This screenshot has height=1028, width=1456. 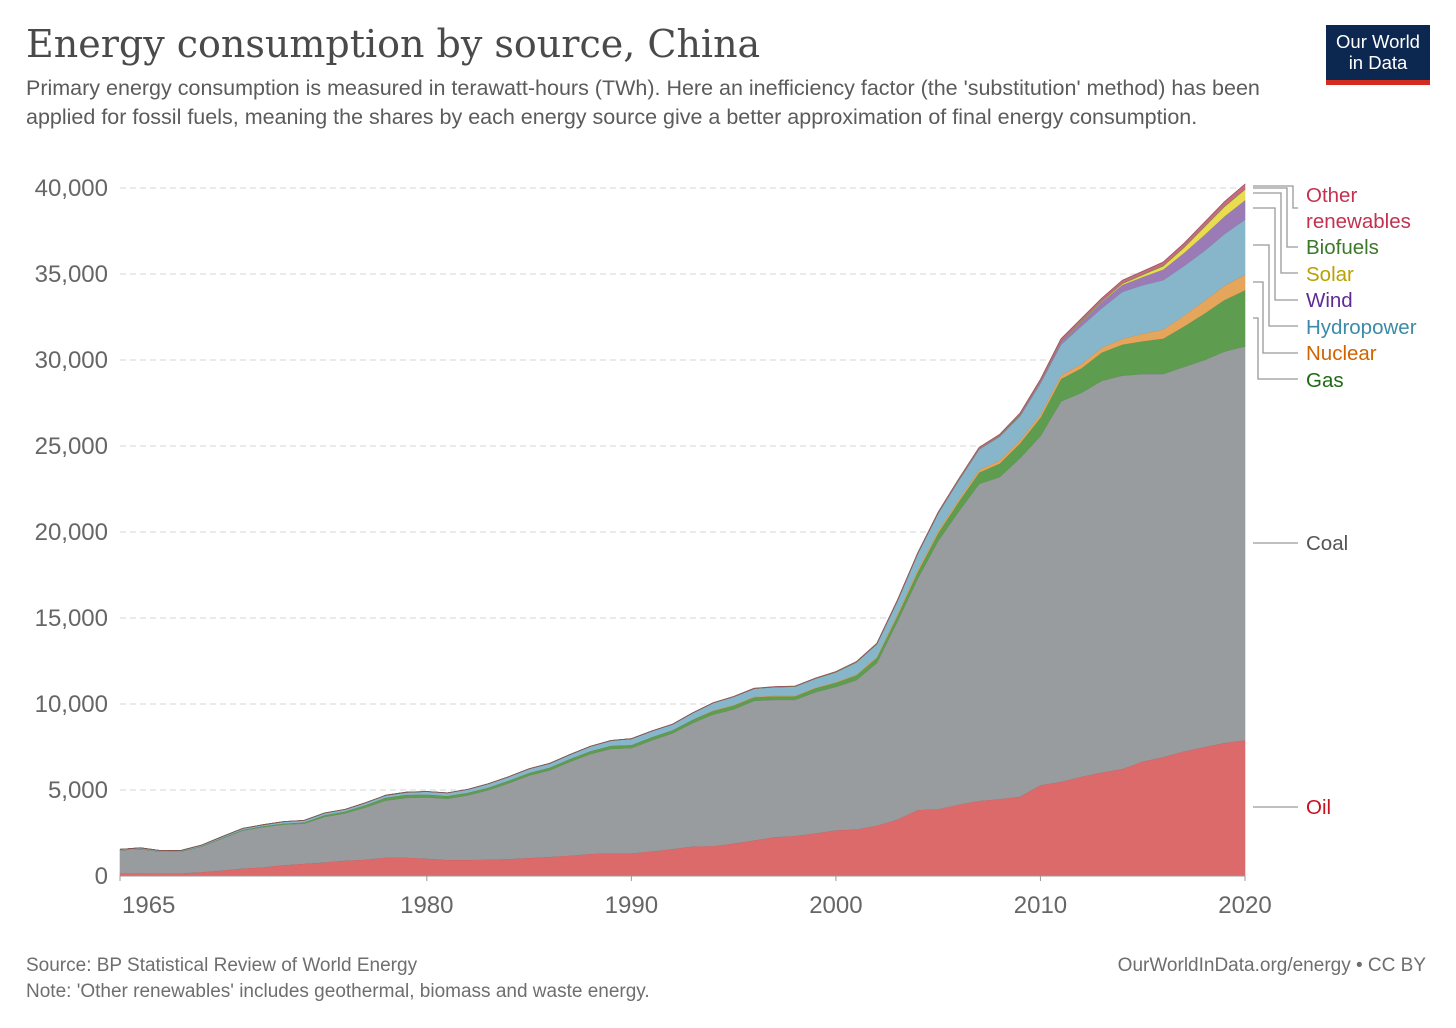 I want to click on y-tick-label: 20,000, so click(x=71, y=532).